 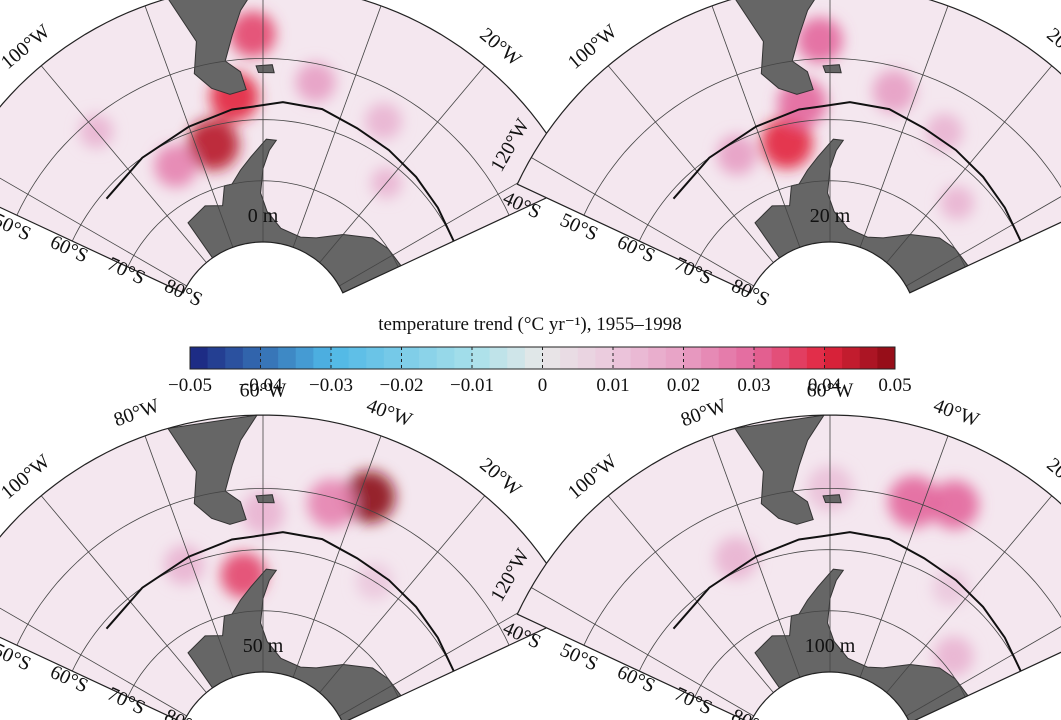 I want to click on trend-field, so click(x=845, y=118).